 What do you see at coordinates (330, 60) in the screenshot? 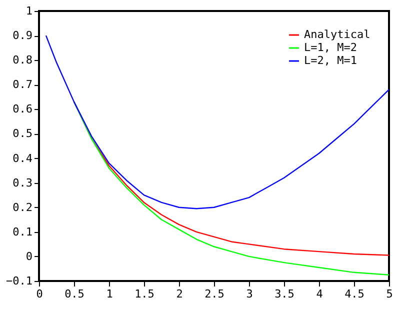
I see `legend-label: L=2, M=1` at bounding box center [330, 60].